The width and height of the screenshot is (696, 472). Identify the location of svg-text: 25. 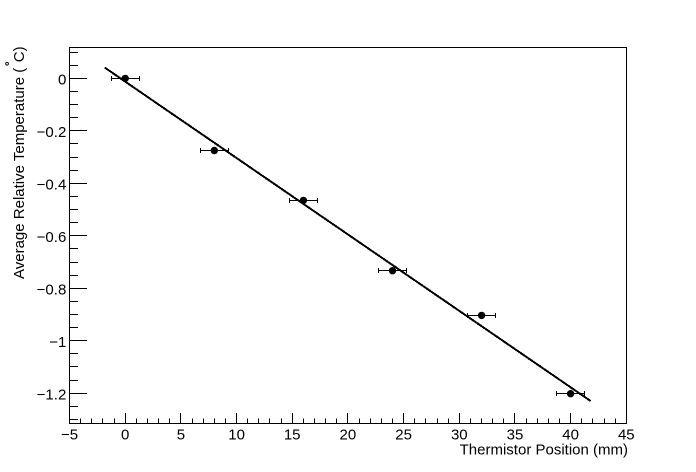
(403, 435).